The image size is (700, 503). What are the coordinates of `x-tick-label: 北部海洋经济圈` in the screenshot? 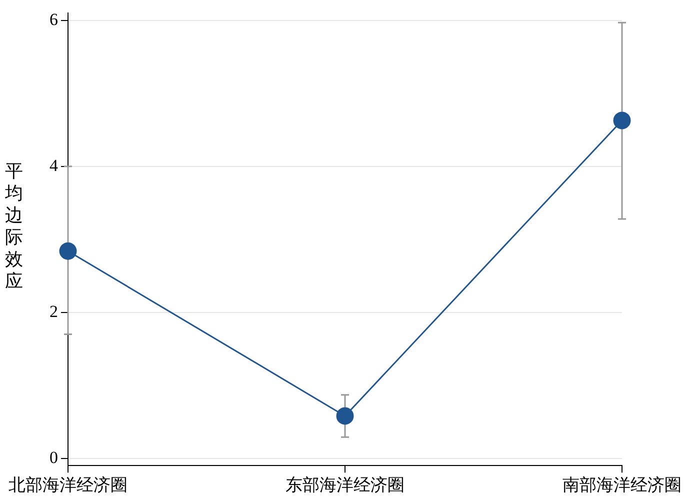 It's located at (68, 484).